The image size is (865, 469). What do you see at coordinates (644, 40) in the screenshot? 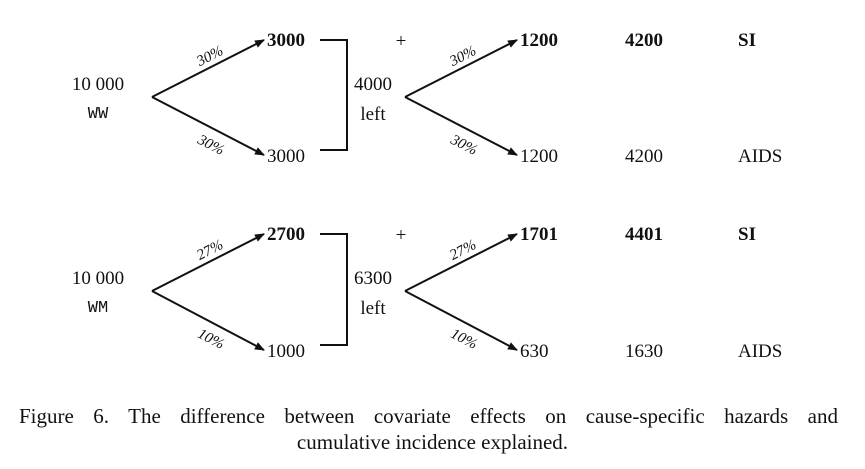
I see `upper-total: 4200` at bounding box center [644, 40].